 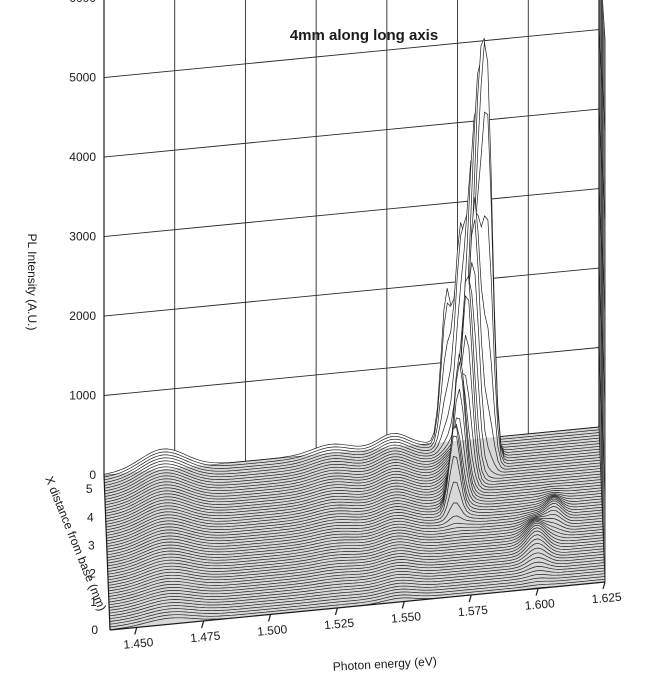 I want to click on x-tick-label: 1.550, so click(x=405, y=617).